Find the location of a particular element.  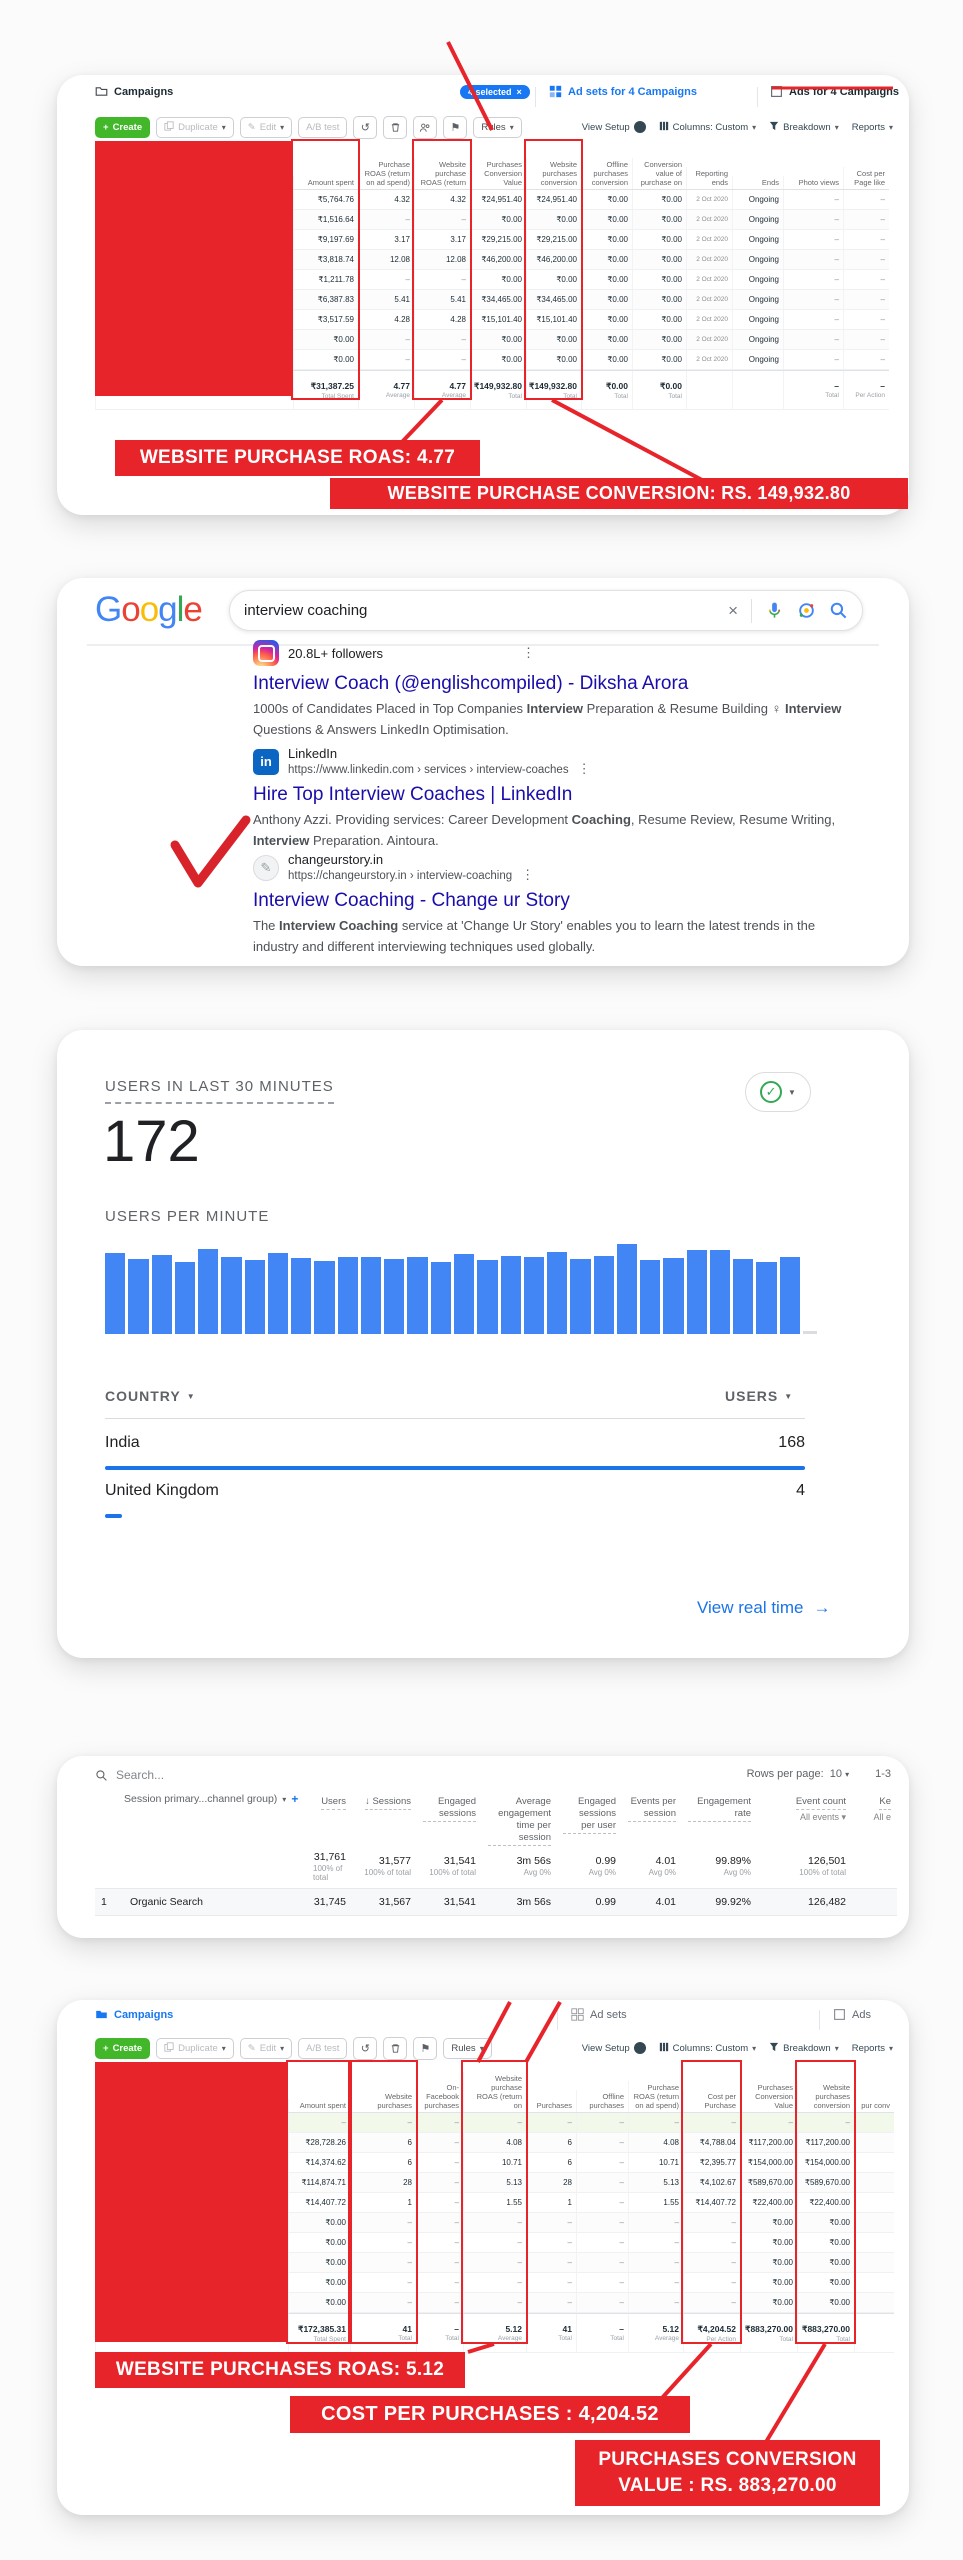

tab-ads: Ads for 4 Campaigns is located at coordinates (834, 91).